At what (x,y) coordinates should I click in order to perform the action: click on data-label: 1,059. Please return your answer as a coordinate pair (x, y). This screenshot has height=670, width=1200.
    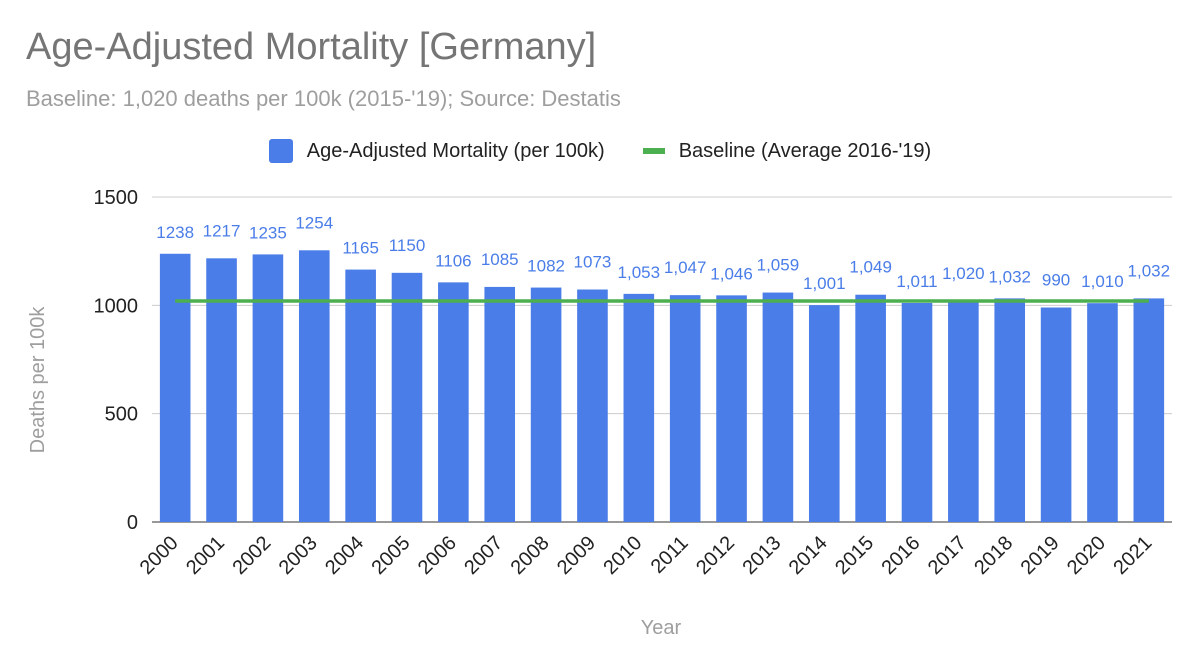
    Looking at the image, I should click on (778, 265).